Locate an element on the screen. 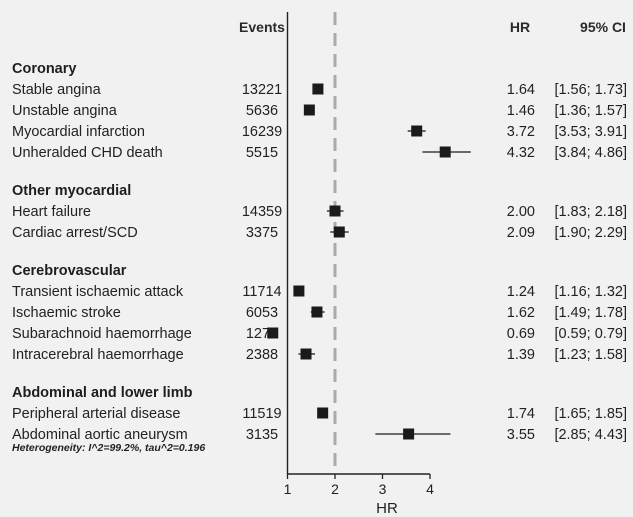  row-hr: 1.62 is located at coordinates (521, 313).